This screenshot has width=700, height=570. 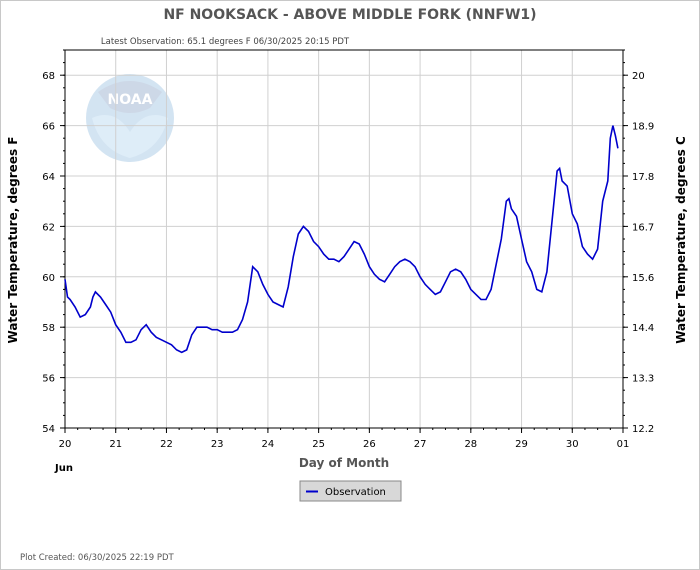 What do you see at coordinates (355, 492) in the screenshot?
I see `legend-entry-observation: Observation` at bounding box center [355, 492].